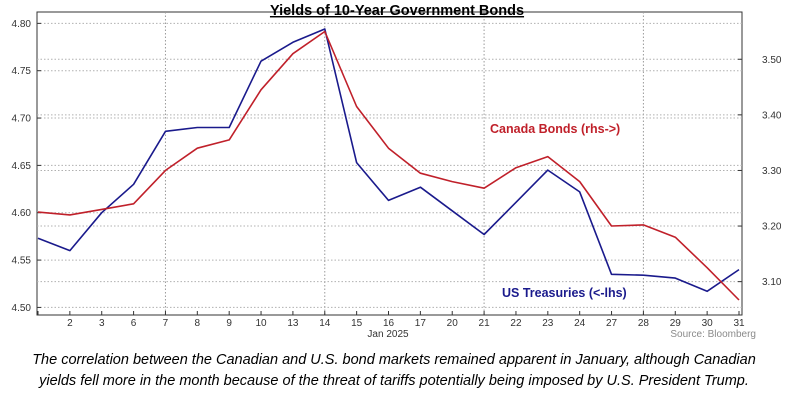 This screenshot has width=788, height=403. I want to click on x-tick-label: 20, so click(453, 323).